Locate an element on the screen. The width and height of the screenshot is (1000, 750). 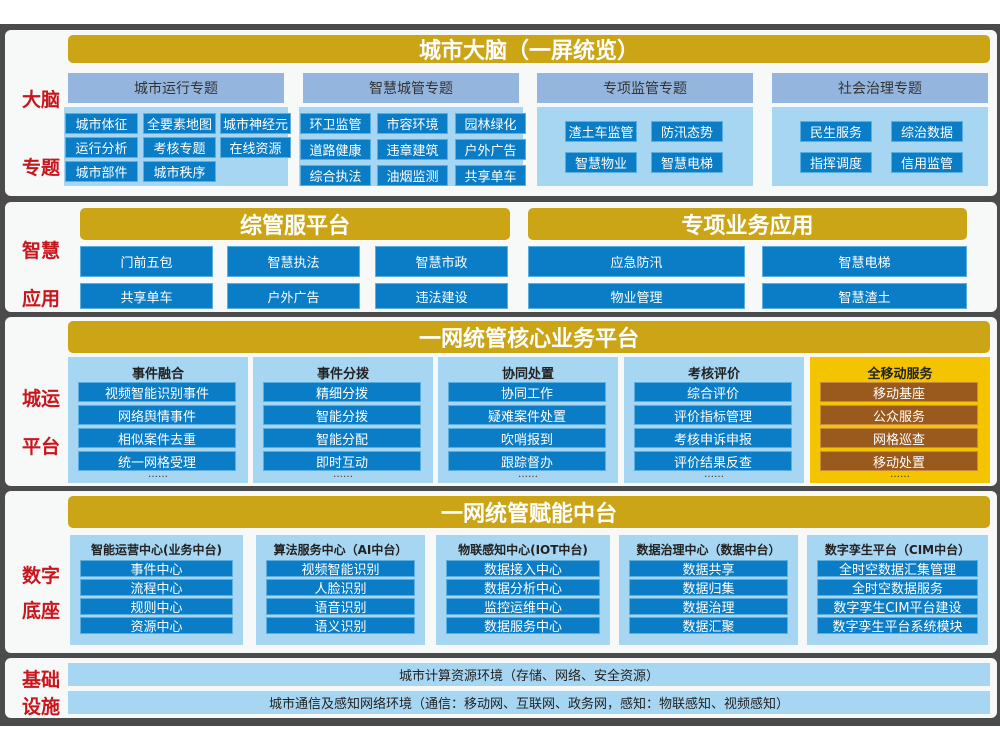
base-button: 资源中心 is located at coordinates (156, 626).